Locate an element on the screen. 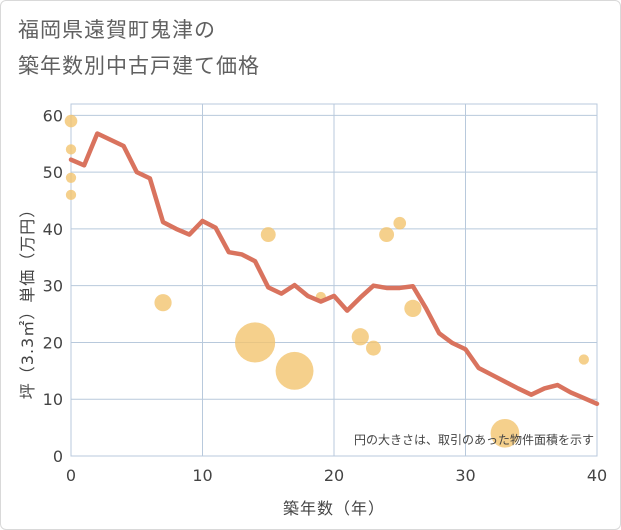 This screenshot has width=621, height=530. y-tick-label: 0 is located at coordinates (58, 456).